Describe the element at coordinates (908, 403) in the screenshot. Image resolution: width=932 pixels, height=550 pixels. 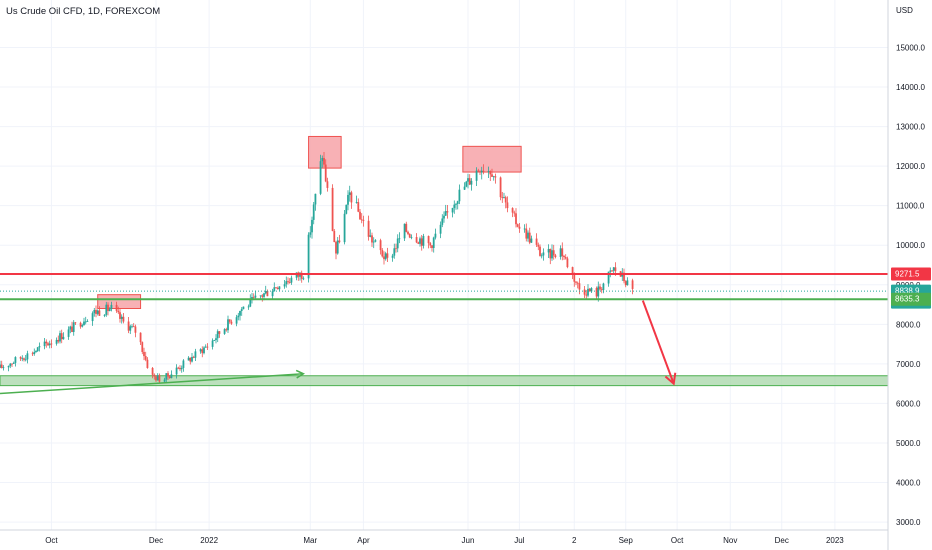
I see `y-tick-label: 6000.0` at that location.